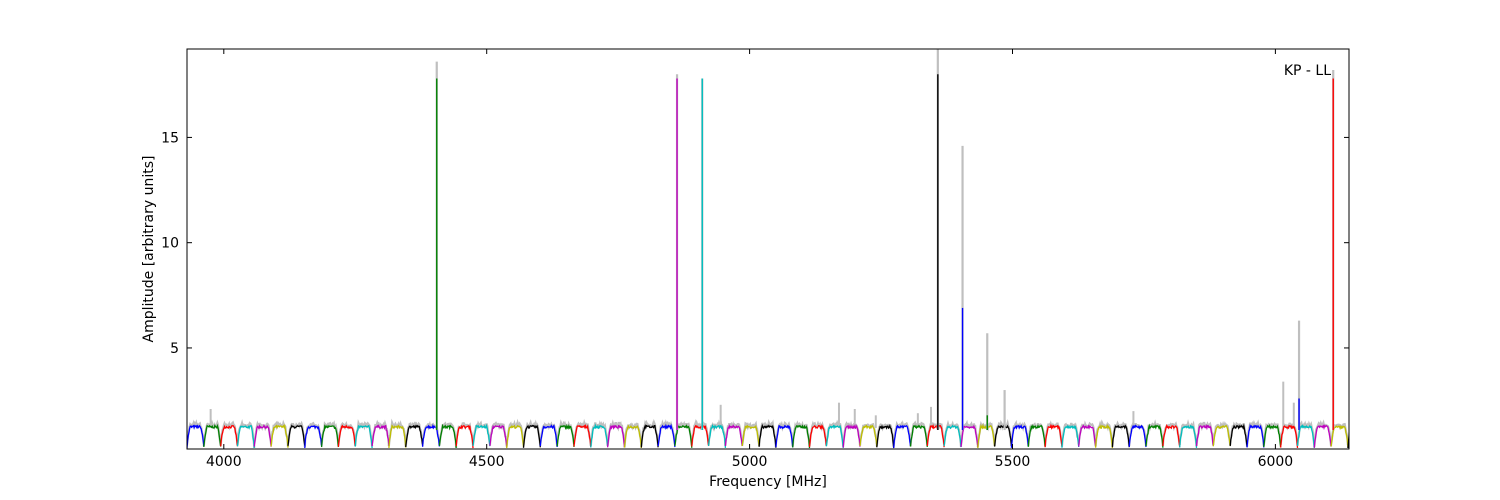 The height and width of the screenshot is (500, 1500). I want to click on band-series, so click(768, 436).